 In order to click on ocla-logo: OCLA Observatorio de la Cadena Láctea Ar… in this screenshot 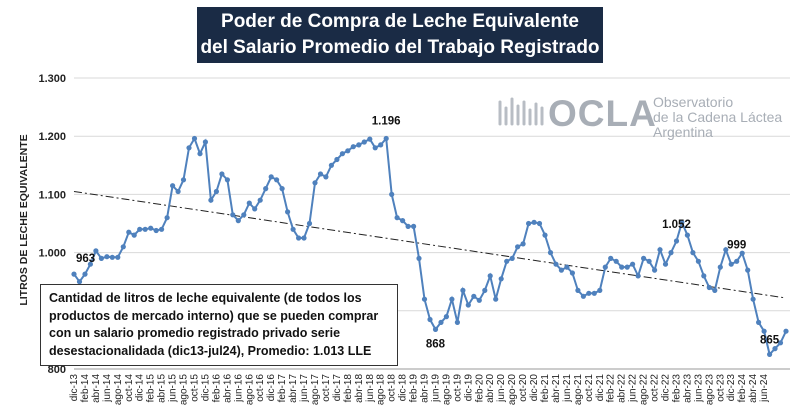, I will do `click(639, 122)`.